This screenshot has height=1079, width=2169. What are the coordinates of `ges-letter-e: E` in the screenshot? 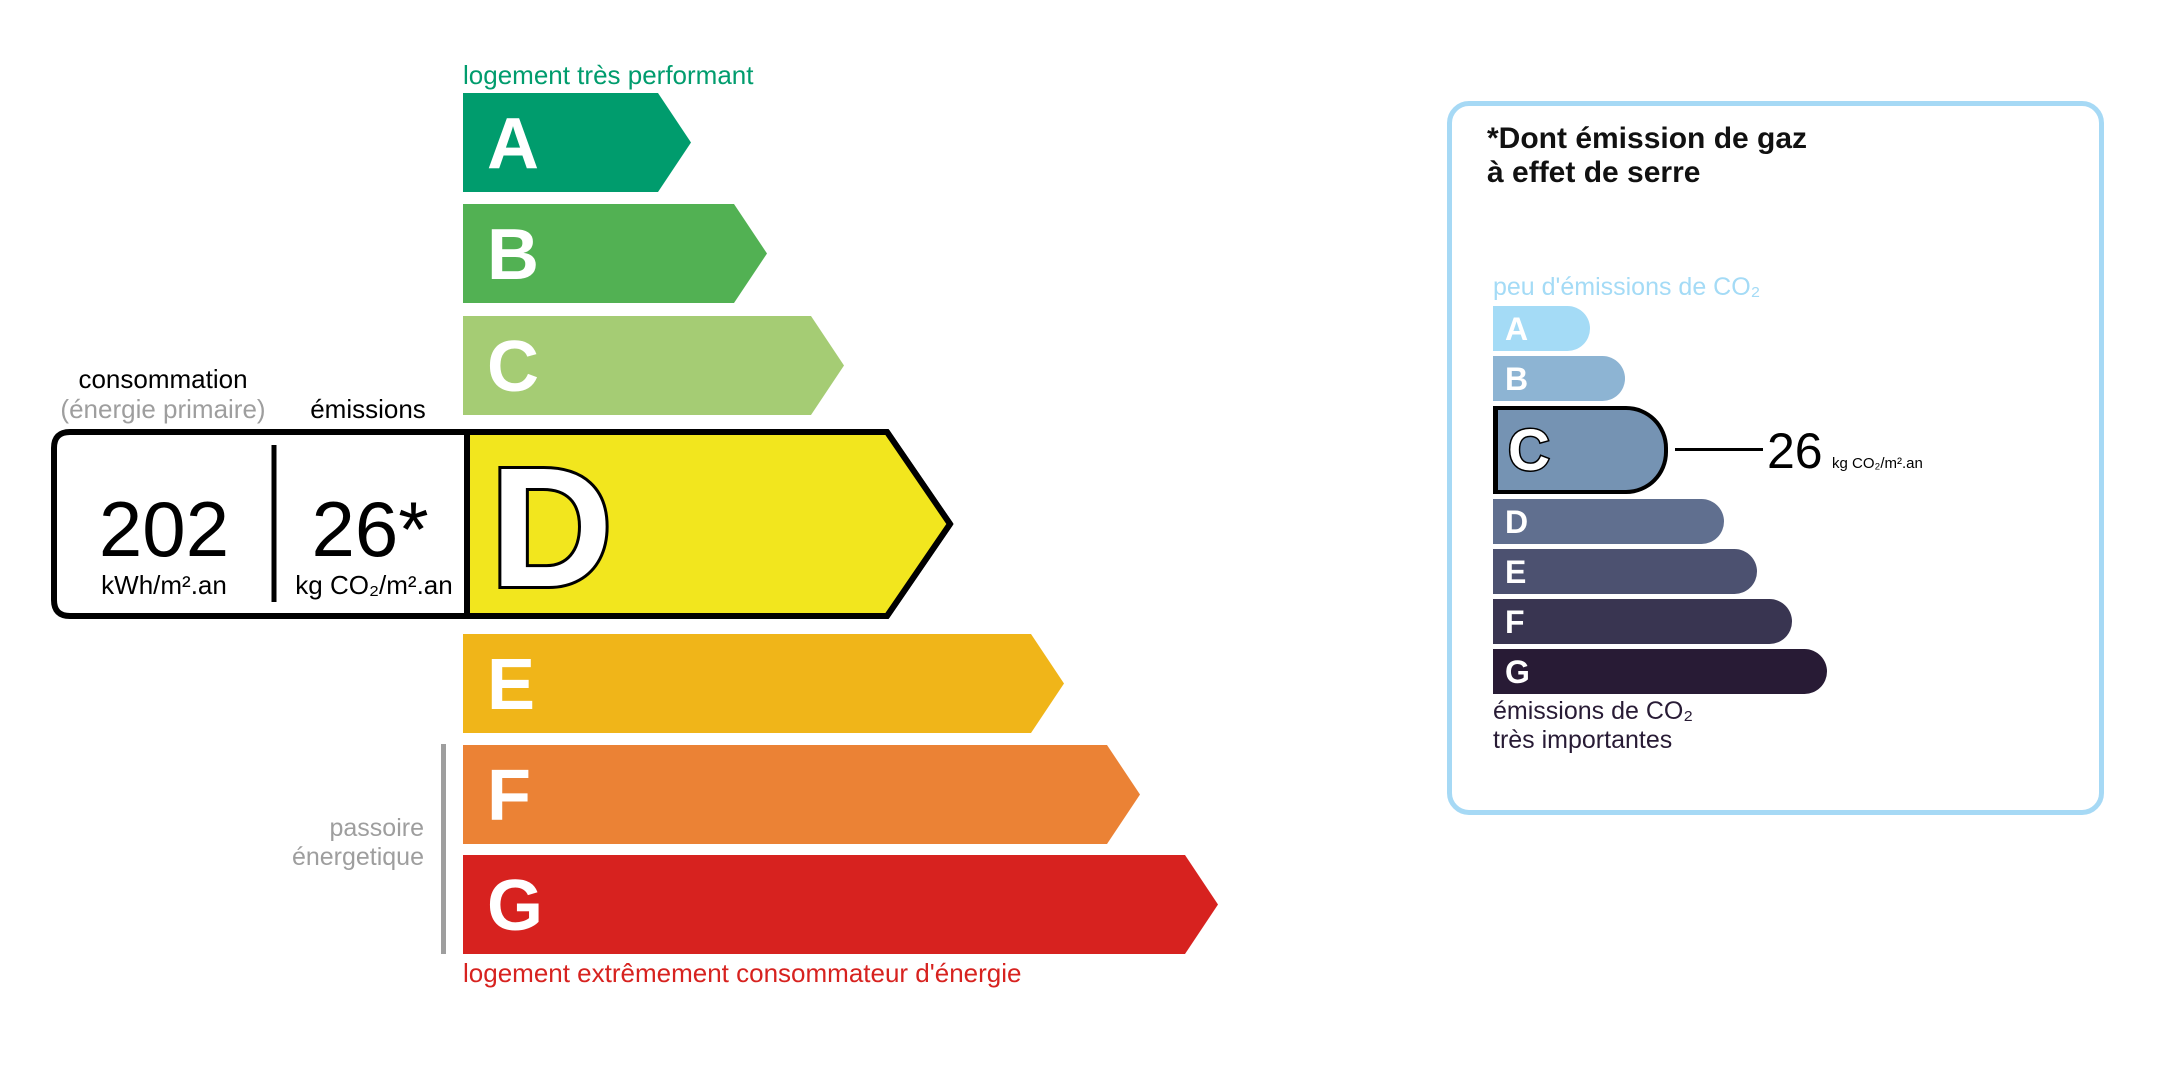 It's located at (1516, 572).